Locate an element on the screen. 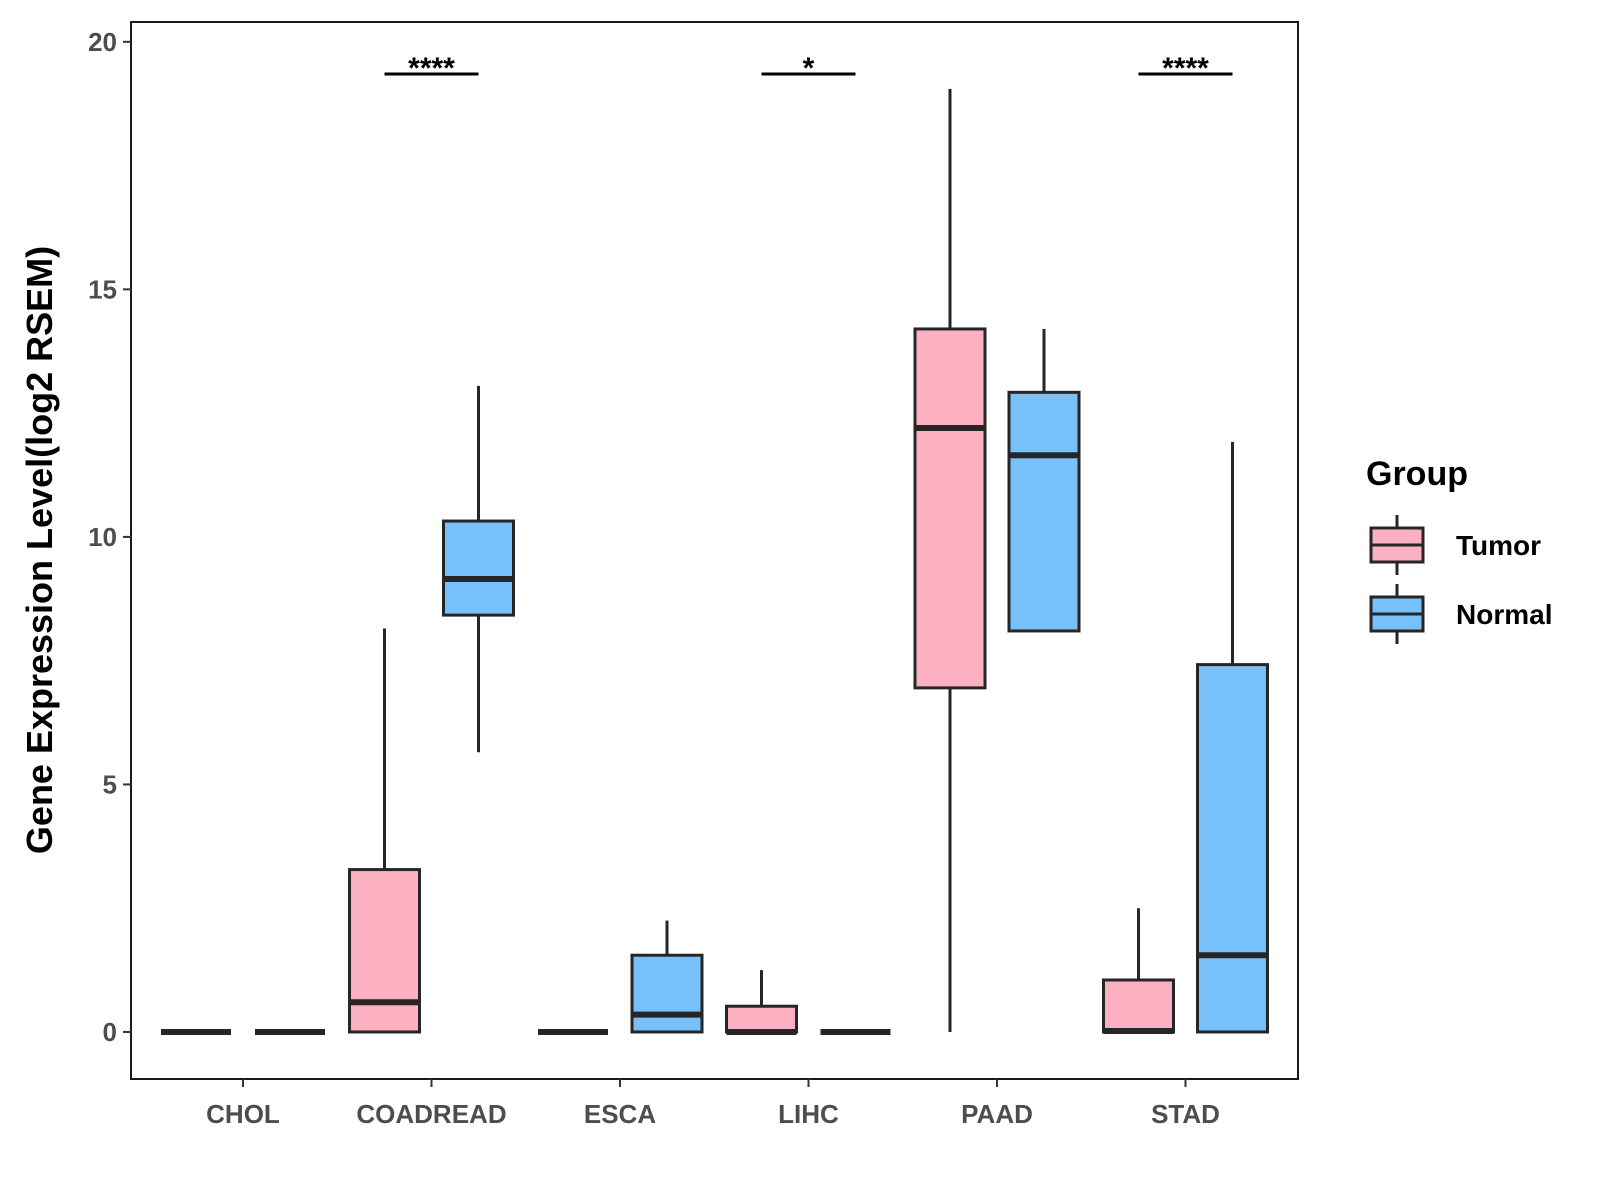  y-tick-label: 0 is located at coordinates (110, 1032).